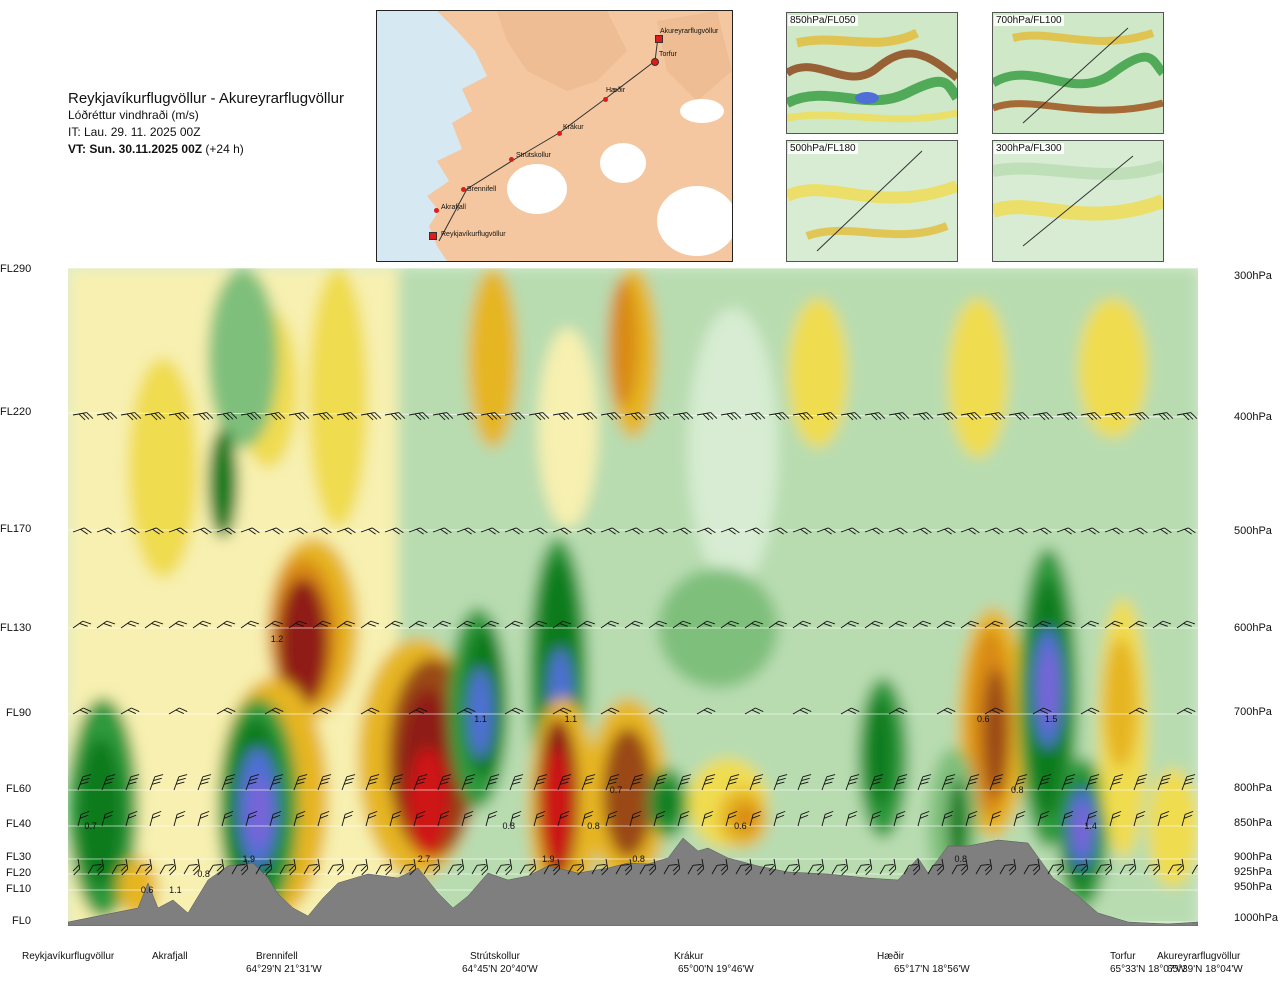 Image resolution: width=1280 pixels, height=981 pixels. What do you see at coordinates (500, 969) in the screenshot?
I see `location-coord: 64°45'N 20°40'W` at bounding box center [500, 969].